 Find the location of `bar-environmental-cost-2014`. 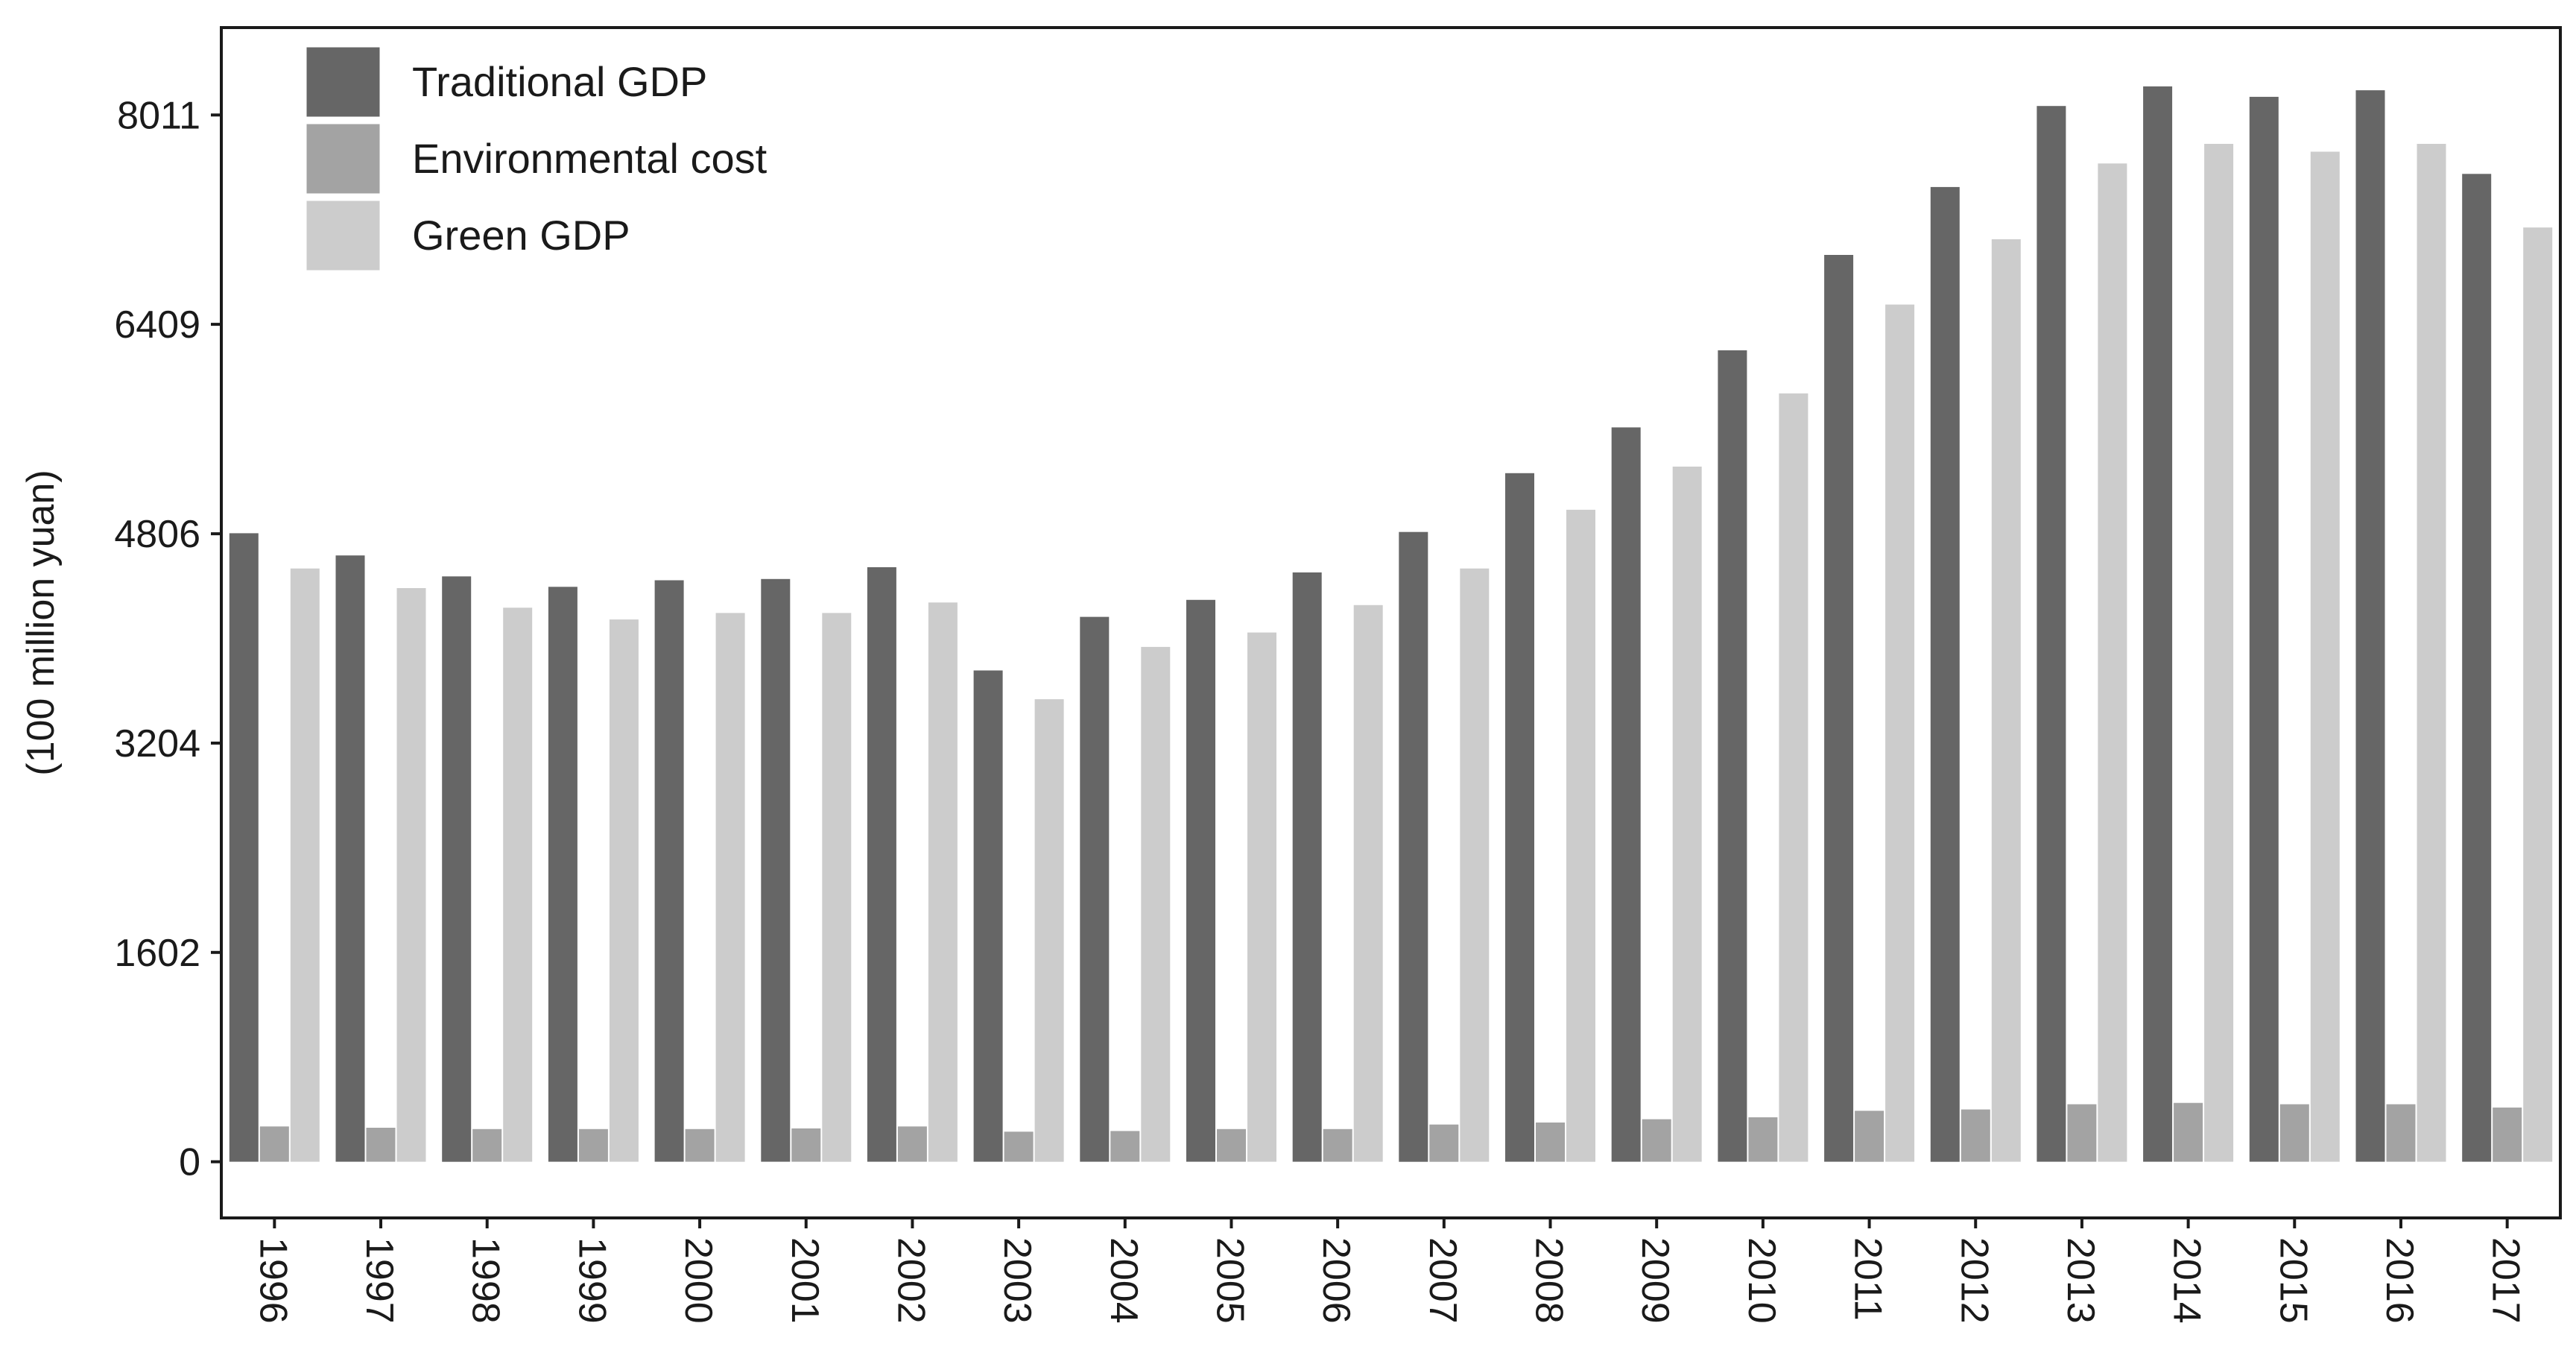

bar-environmental-cost-2014 is located at coordinates (2188, 1132).